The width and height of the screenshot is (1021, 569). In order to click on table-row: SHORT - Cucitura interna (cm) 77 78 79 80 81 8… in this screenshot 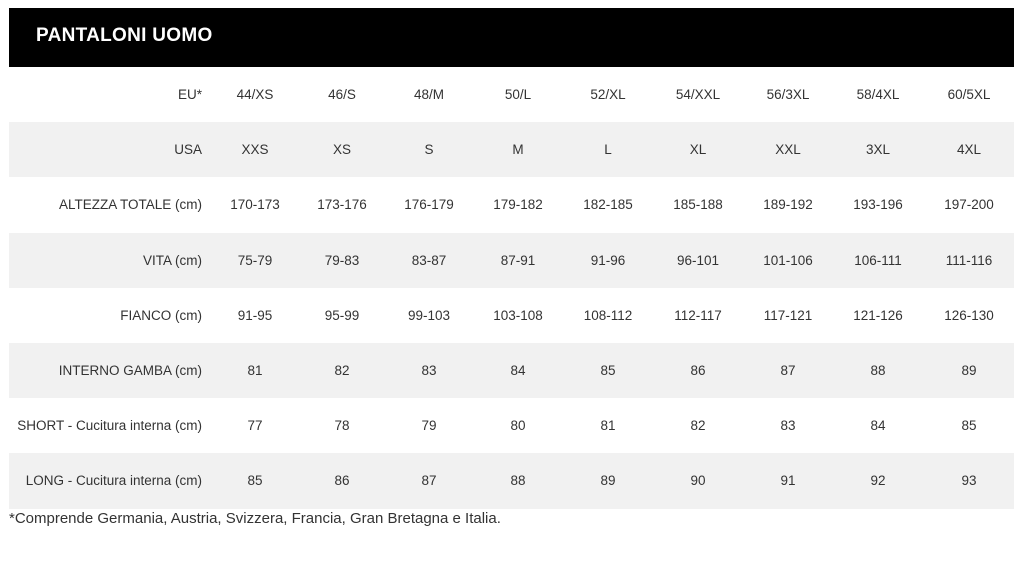, I will do `click(511, 425)`.